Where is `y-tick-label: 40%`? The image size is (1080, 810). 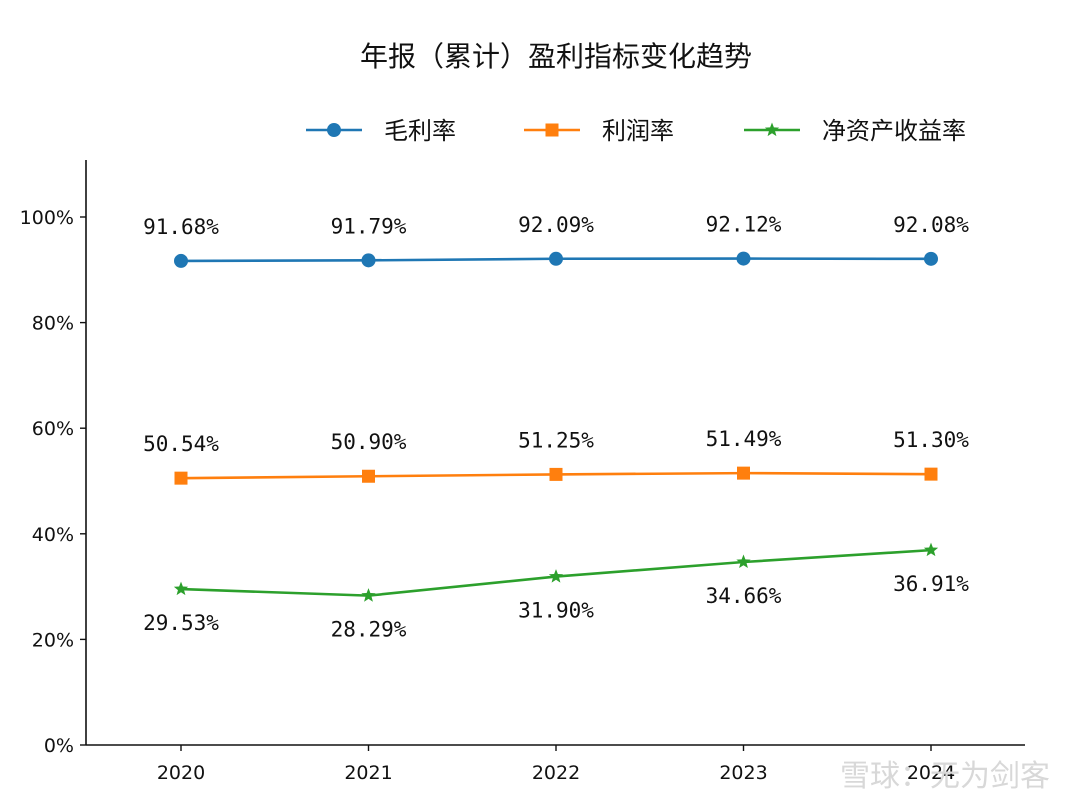
y-tick-label: 40% is located at coordinates (53, 535).